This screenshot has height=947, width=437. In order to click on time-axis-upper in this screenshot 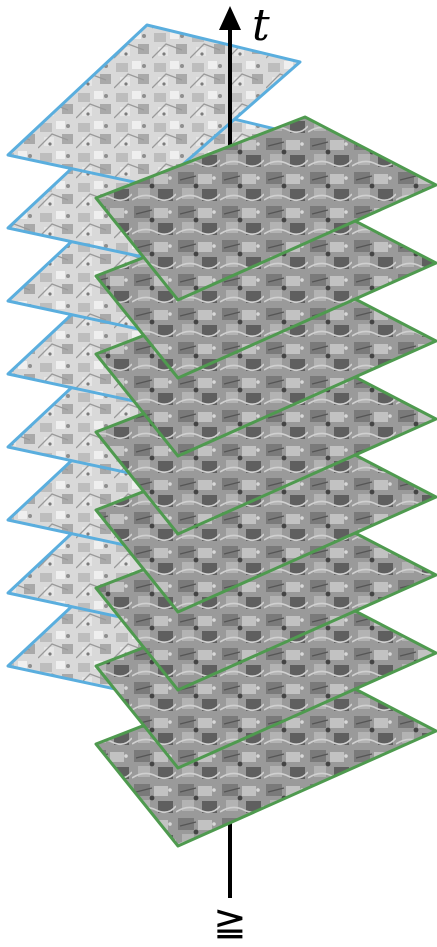, I will do `click(230, 78)`.